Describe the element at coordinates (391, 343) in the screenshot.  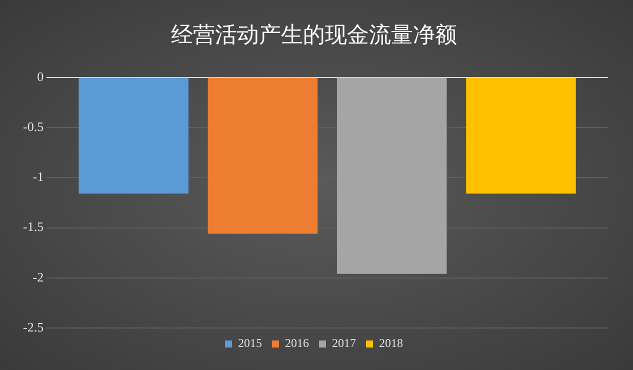
I see `legend-label: 2018` at that location.